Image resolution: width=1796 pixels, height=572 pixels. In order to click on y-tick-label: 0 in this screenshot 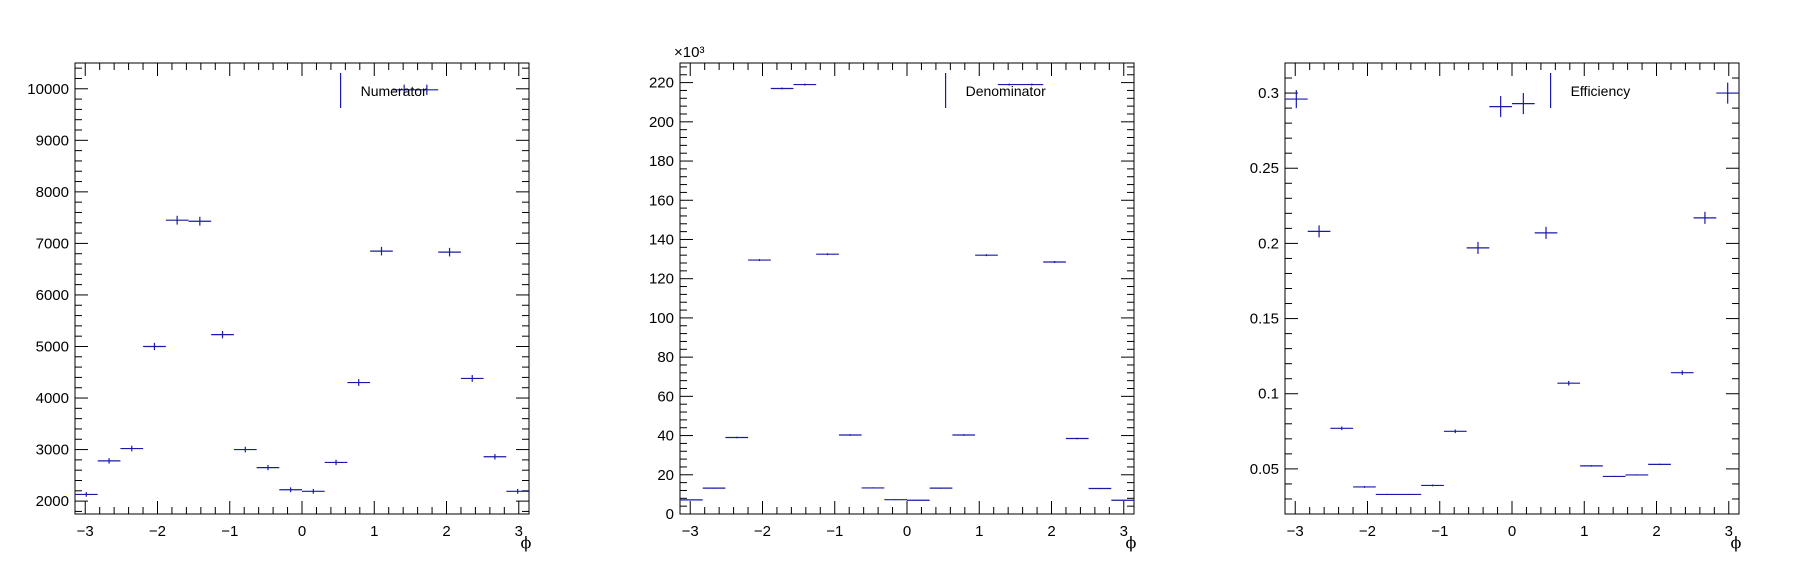, I will do `click(670, 514)`.